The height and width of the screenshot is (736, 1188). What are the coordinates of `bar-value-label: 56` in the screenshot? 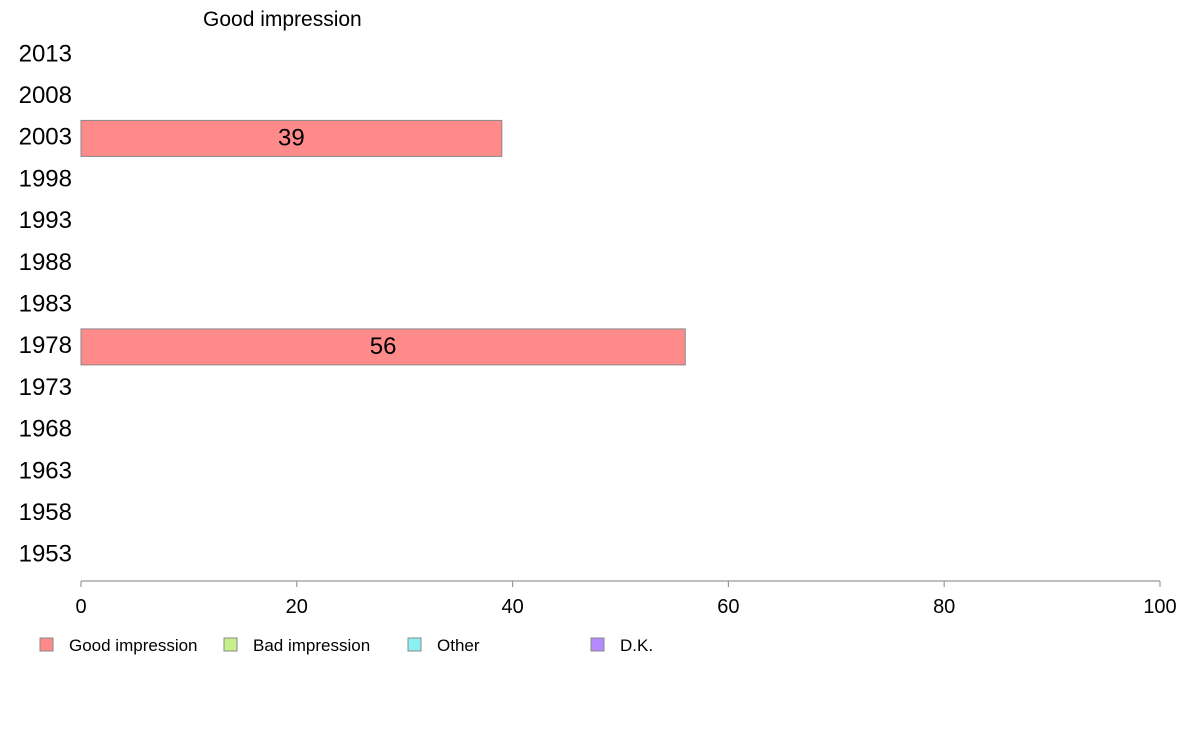 It's located at (383, 346).